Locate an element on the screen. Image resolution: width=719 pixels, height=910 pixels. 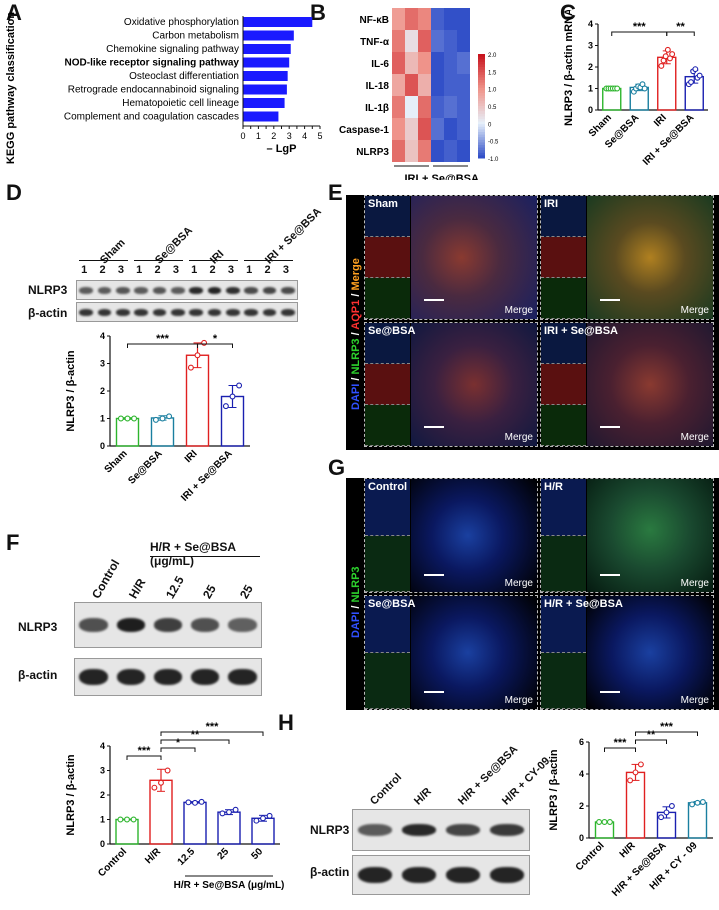
chartD-bar is located at coordinates (127, 432).